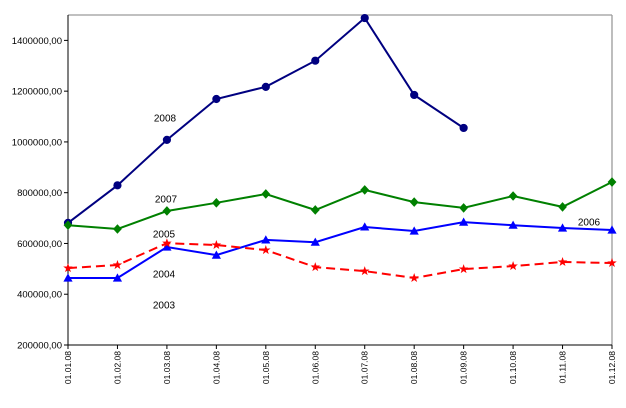 Image resolution: width=626 pixels, height=408 pixels. Describe the element at coordinates (612, 367) in the screenshot. I see `x-axis-label: 01.12.08` at that location.